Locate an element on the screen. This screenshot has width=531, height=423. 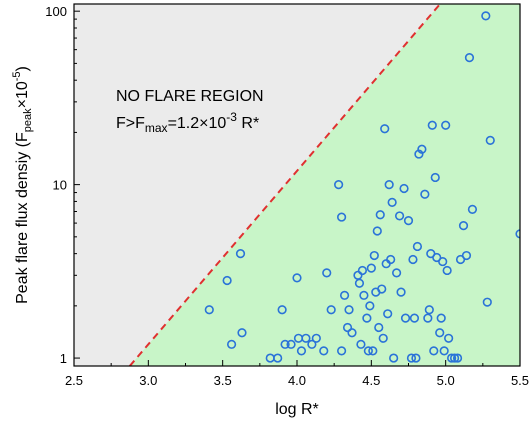
y-tick-label: 100 is located at coordinates (56, 11).